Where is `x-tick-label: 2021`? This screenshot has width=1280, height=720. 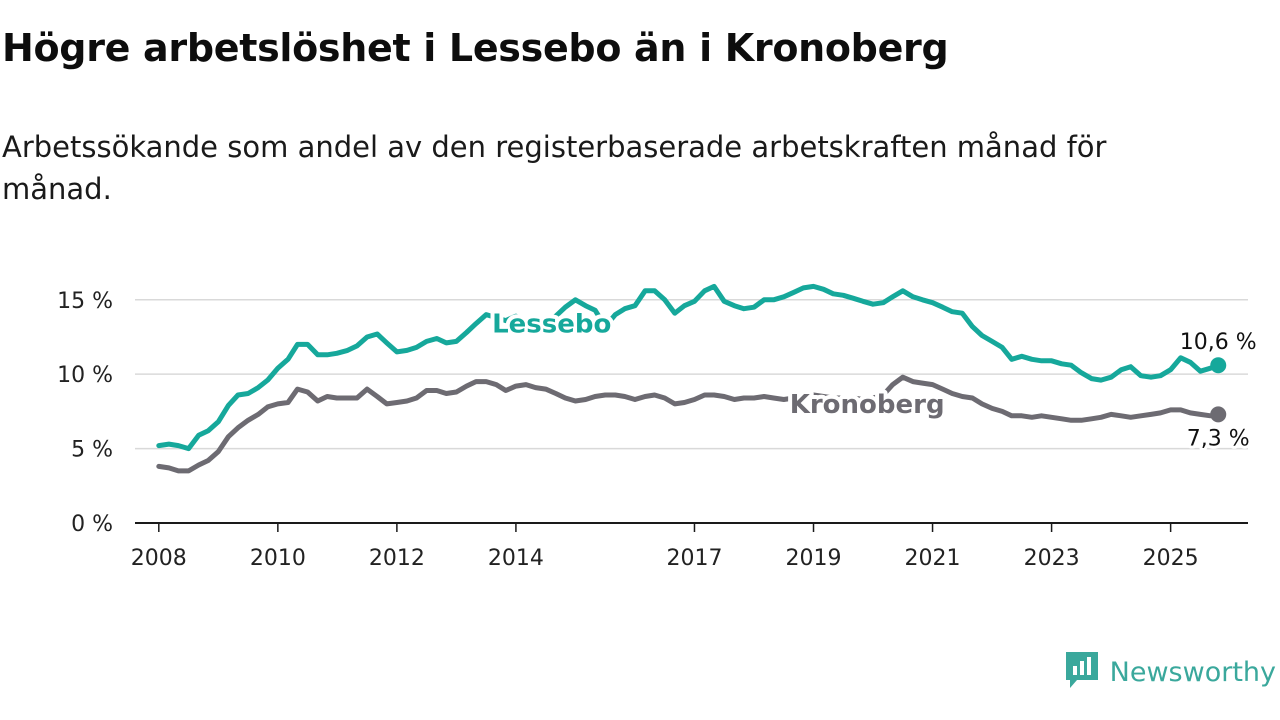
x-tick-label: 2021 is located at coordinates (933, 558).